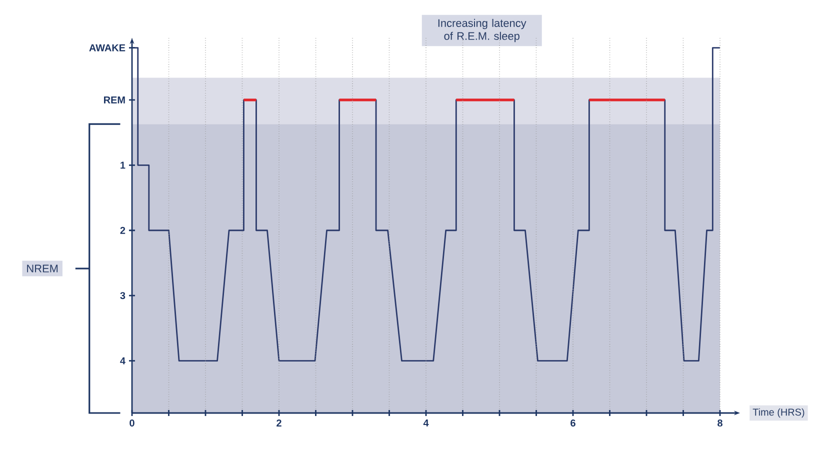 The width and height of the screenshot is (819, 451). What do you see at coordinates (42, 268) in the screenshot?
I see `text: NREM` at bounding box center [42, 268].